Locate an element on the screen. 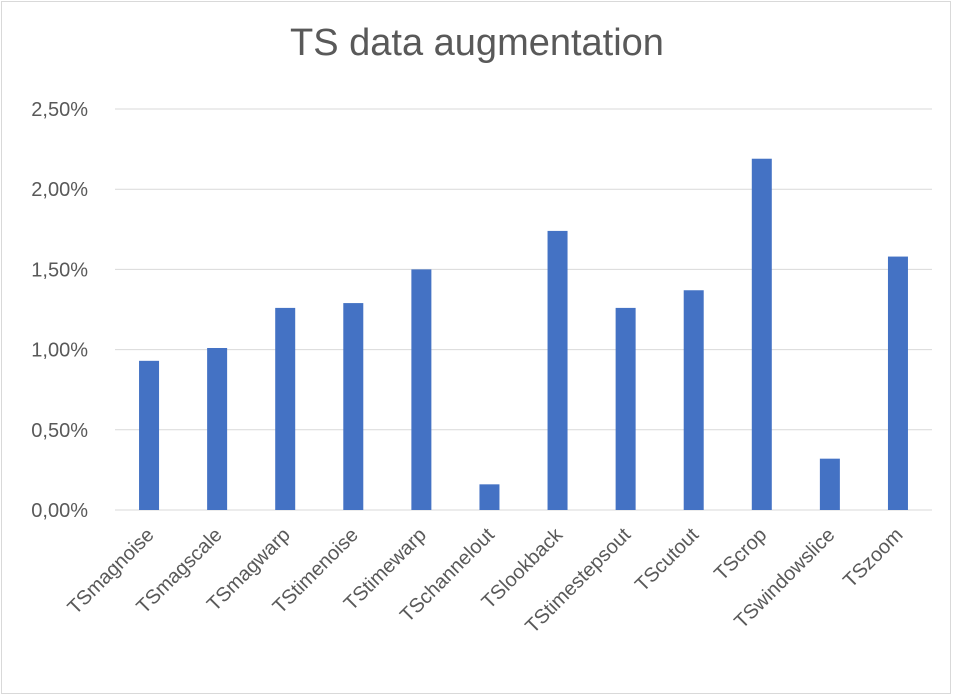 Image resolution: width=954 pixels, height=697 pixels. y-tick-label: 2,00% is located at coordinates (59, 190).